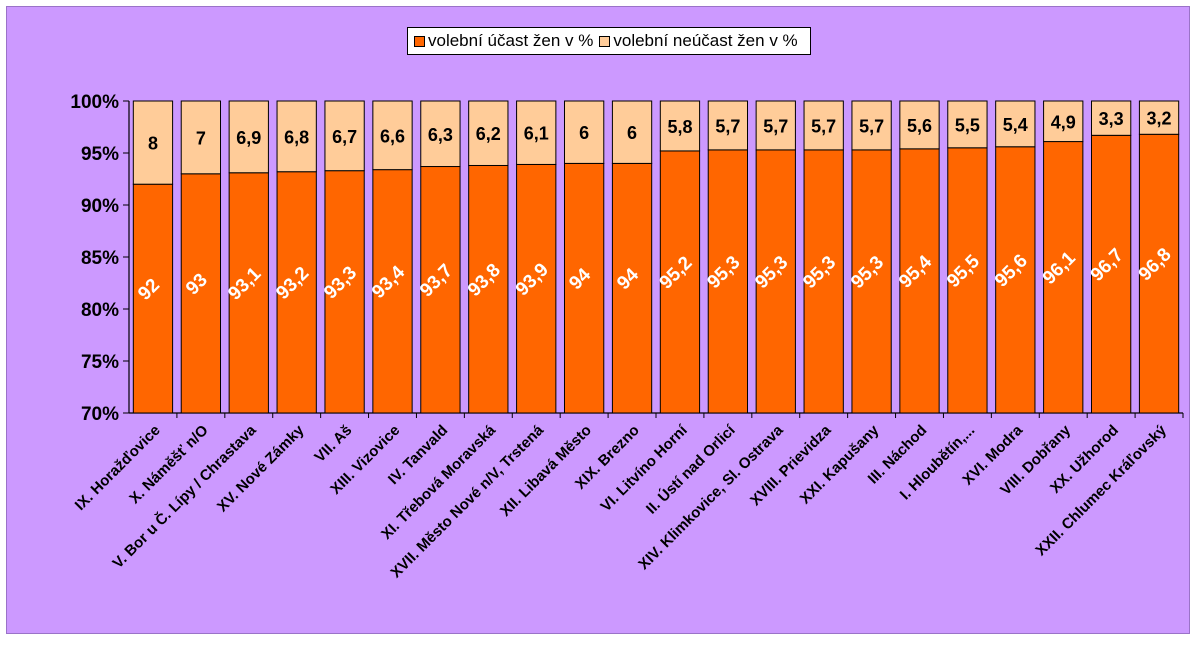  I want to click on y-tick-label: 95%, so click(100, 154).